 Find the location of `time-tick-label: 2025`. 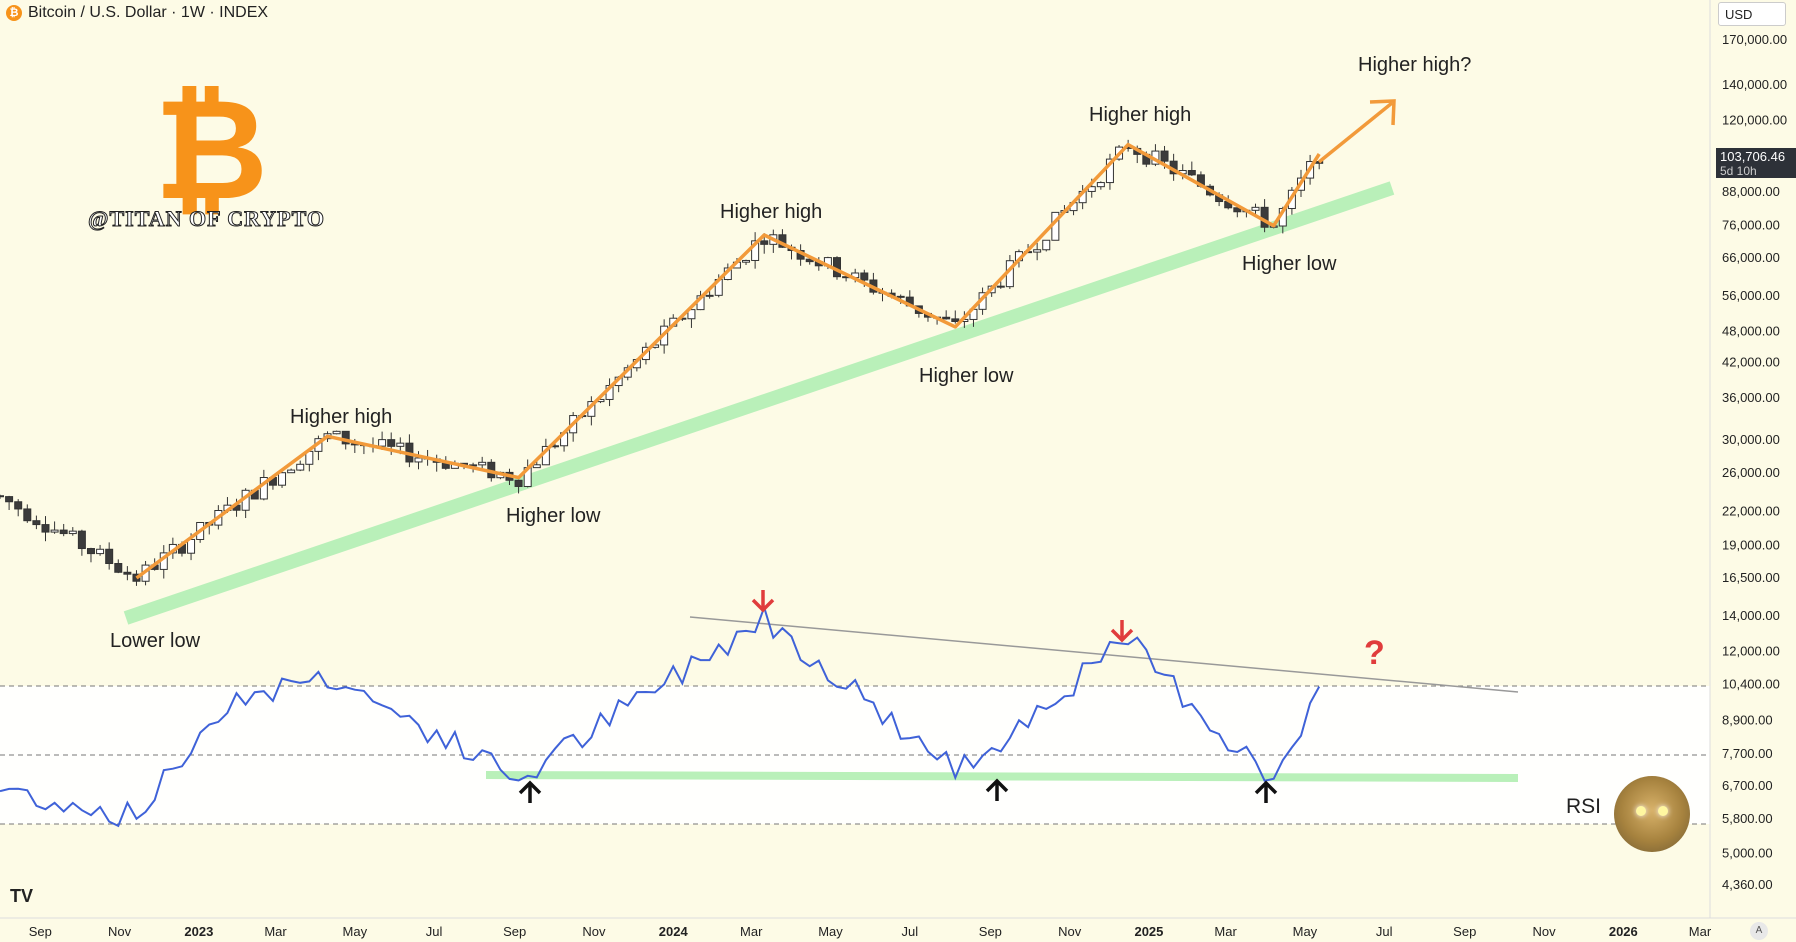

time-tick-label: 2025 is located at coordinates (1148, 931).